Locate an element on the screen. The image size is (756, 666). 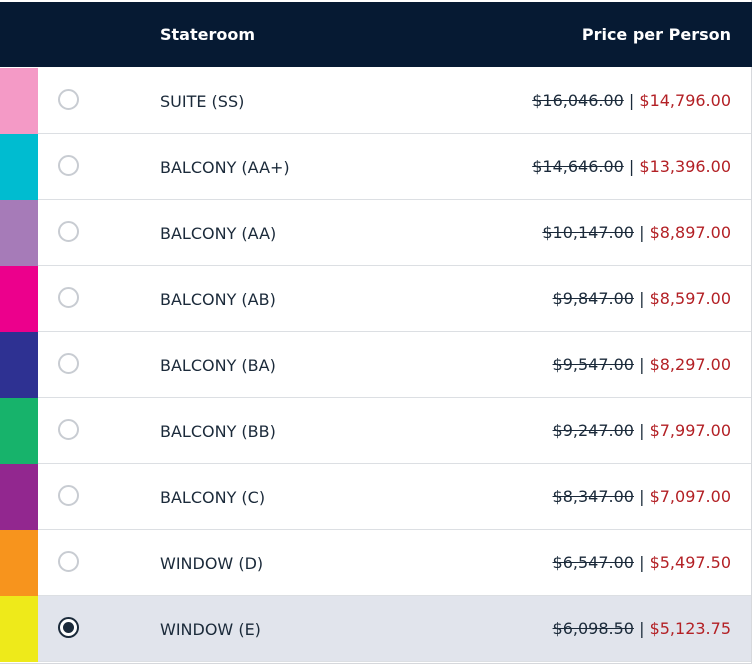
old-price: $14,646.00 is located at coordinates (578, 166).